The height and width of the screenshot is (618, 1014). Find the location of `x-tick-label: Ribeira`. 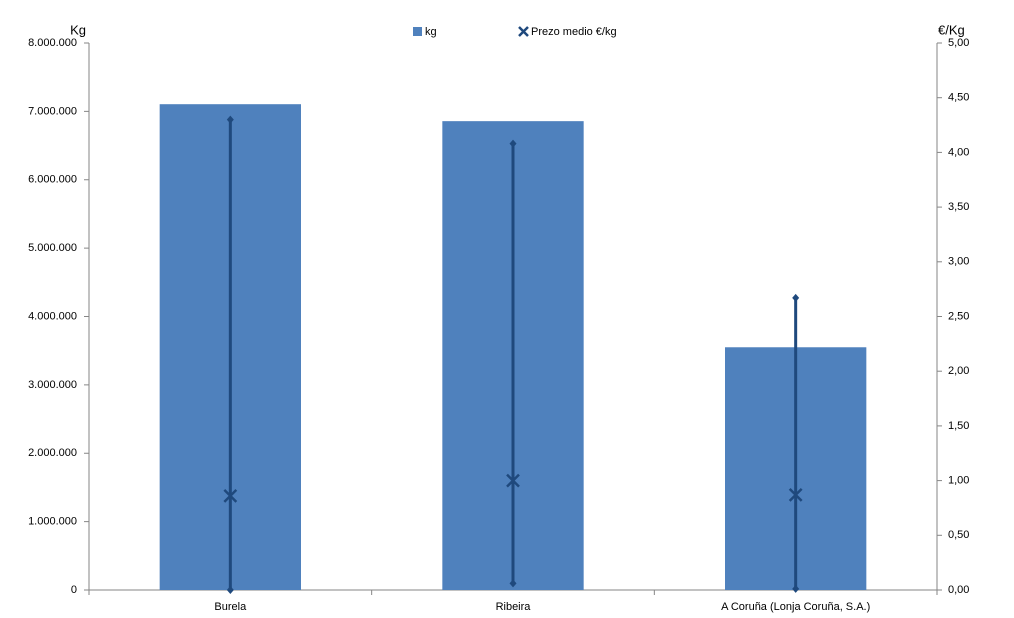

x-tick-label: Ribeira is located at coordinates (514, 607).